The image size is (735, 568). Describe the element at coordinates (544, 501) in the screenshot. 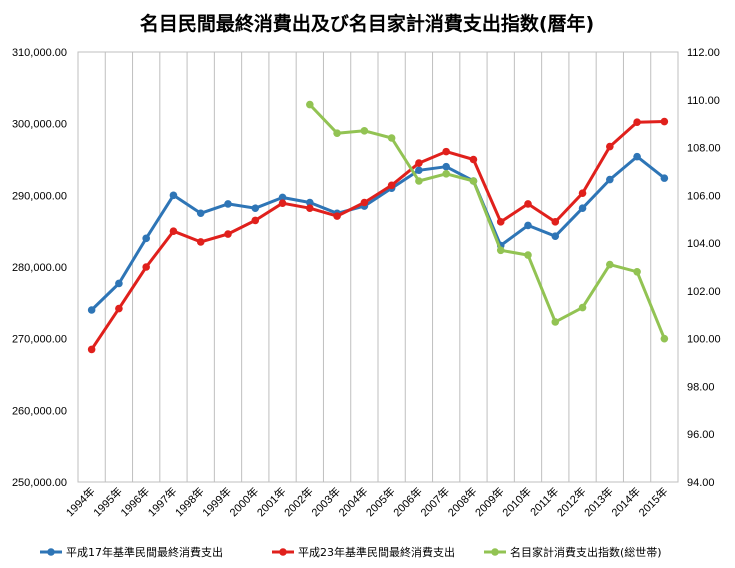

I see `x-tick-label: 2011年` at that location.